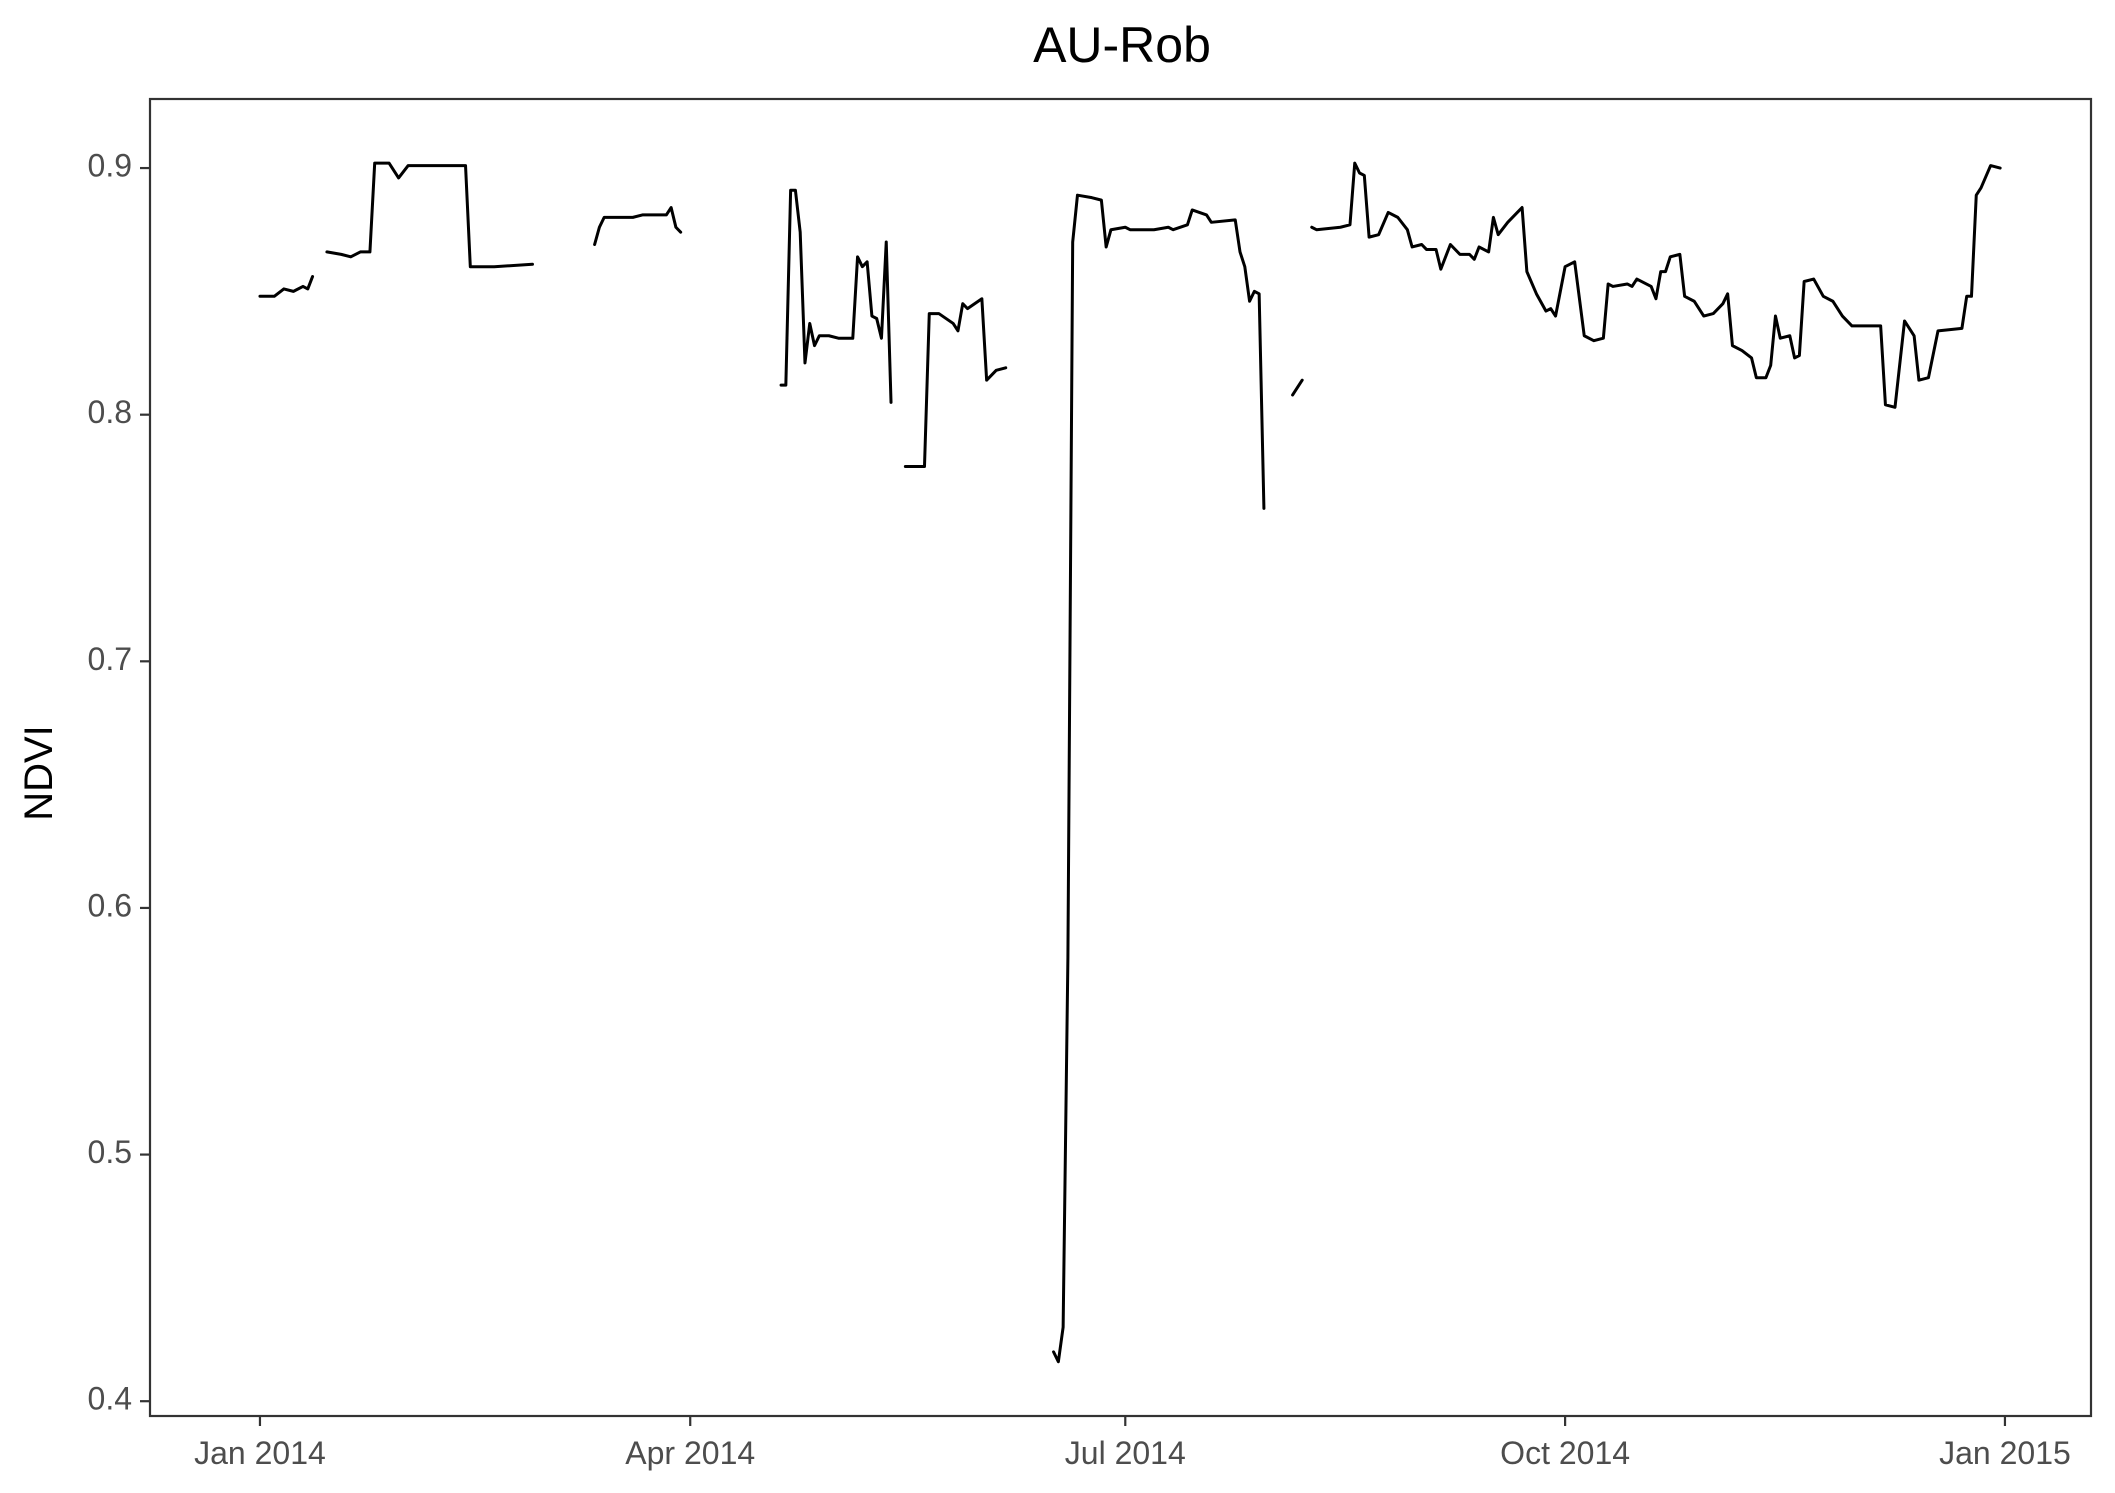 The image size is (2115, 1493). I want to click on x-tick-label: Jan 2014, so click(260, 1453).